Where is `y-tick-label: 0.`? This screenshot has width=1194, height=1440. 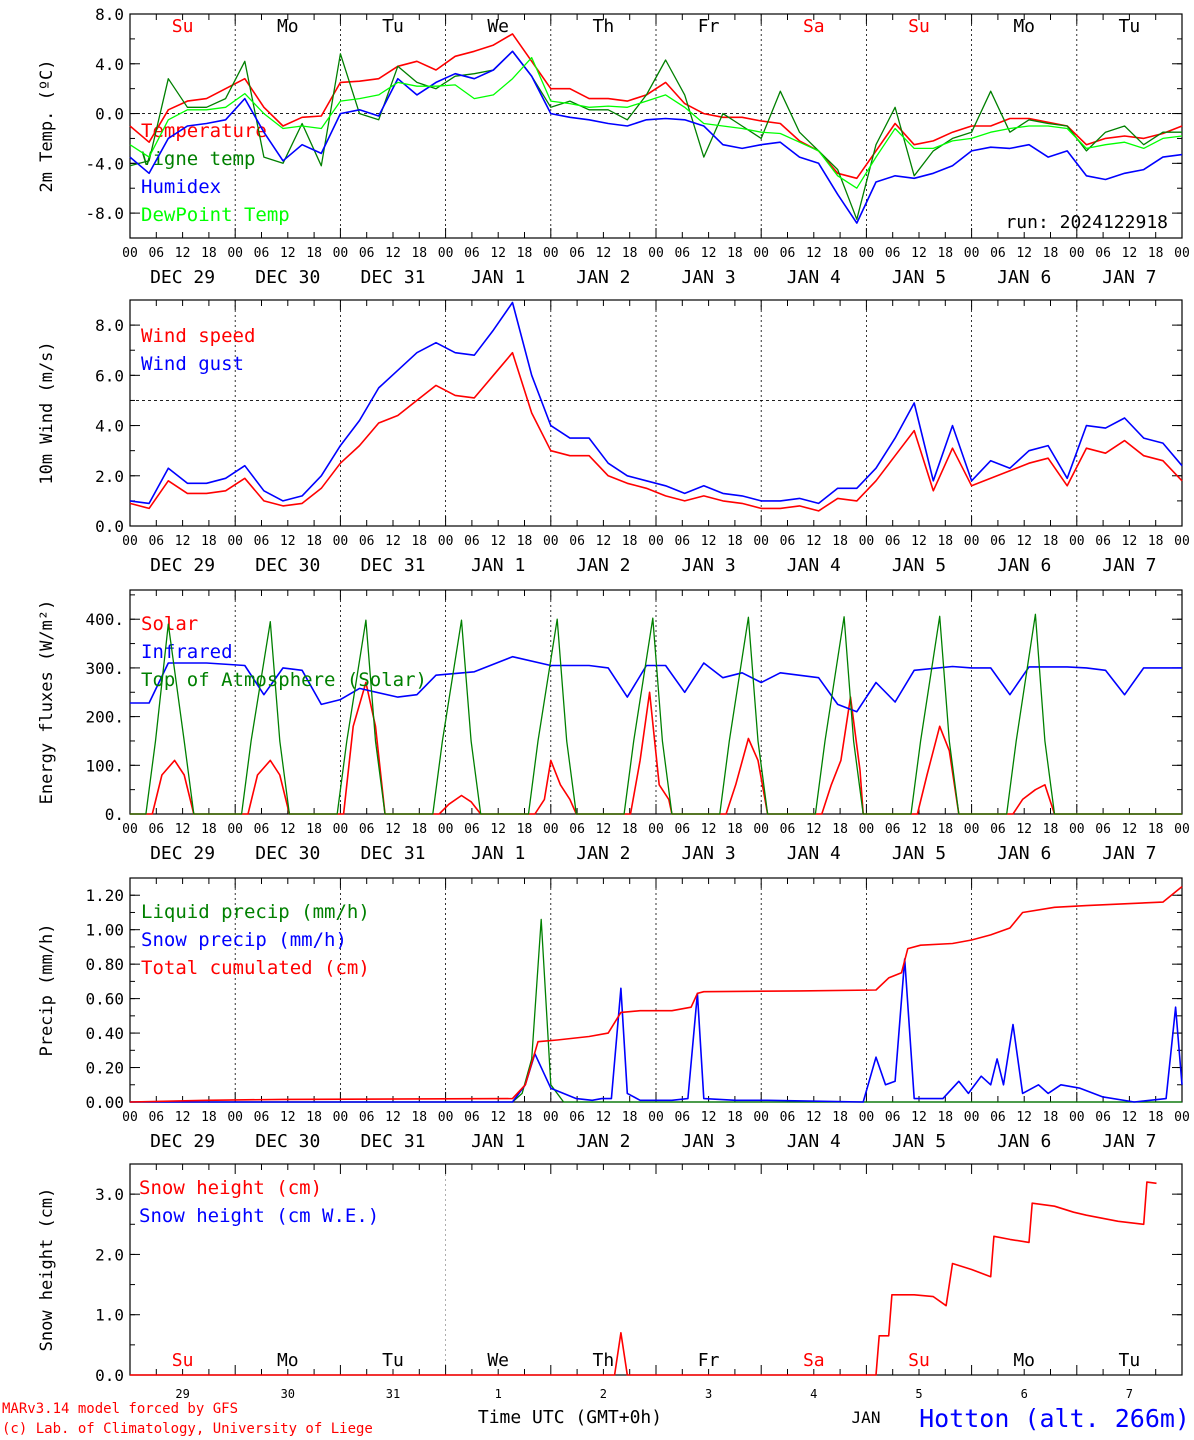 y-tick-label: 0. is located at coordinates (114, 814).